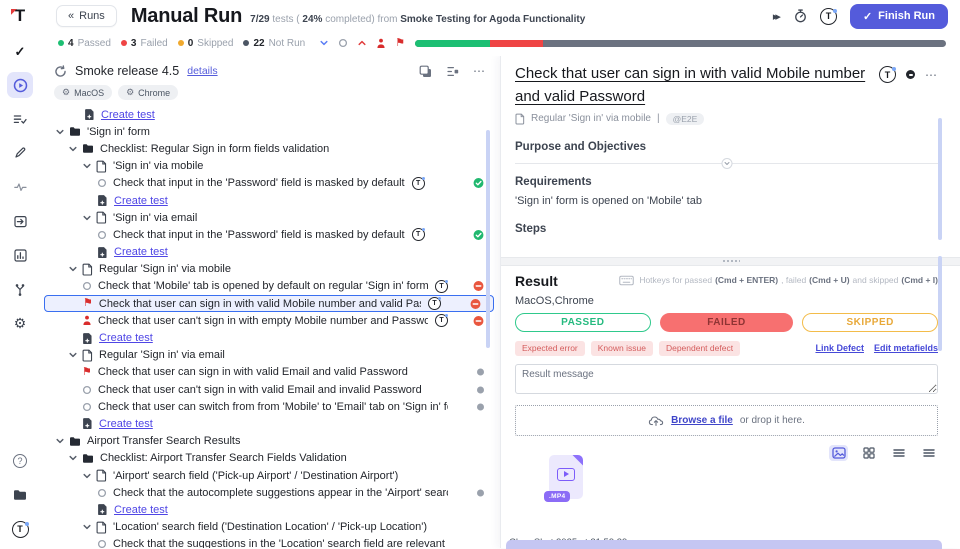  What do you see at coordinates (324, 43) in the screenshot?
I see `collapse-filter-chevron-icon` at bounding box center [324, 43].